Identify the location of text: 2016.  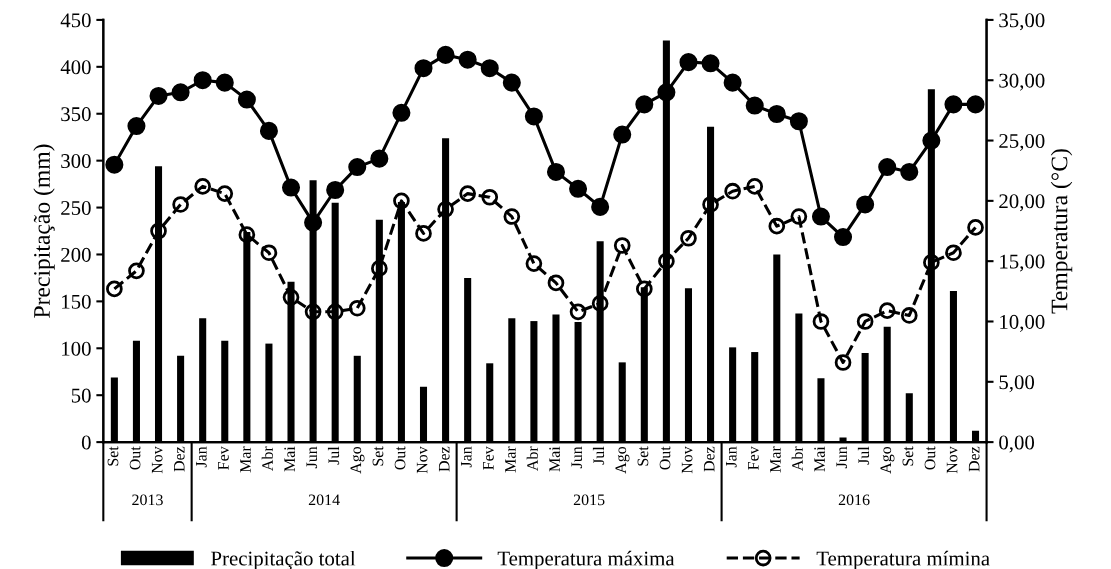
(854, 500).